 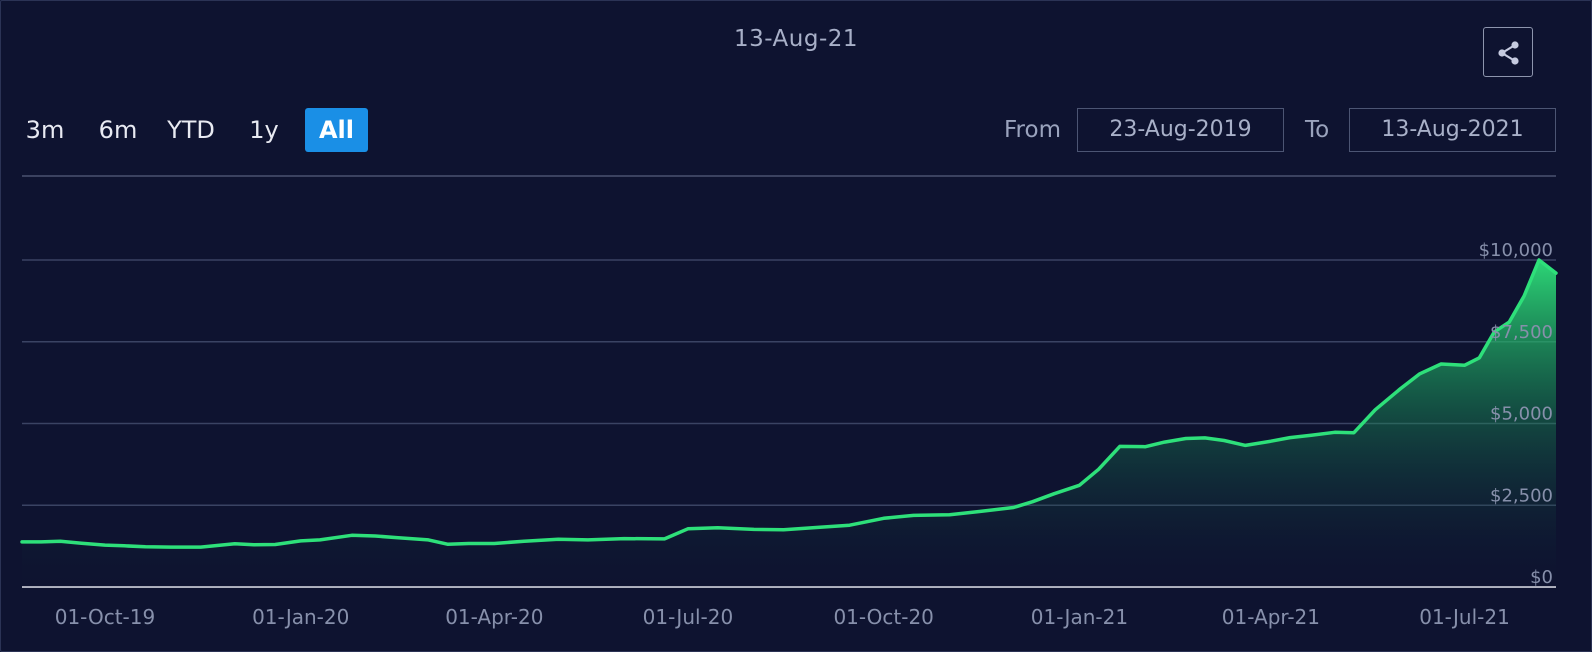 I want to click on to-label: To, so click(x=1317, y=130).